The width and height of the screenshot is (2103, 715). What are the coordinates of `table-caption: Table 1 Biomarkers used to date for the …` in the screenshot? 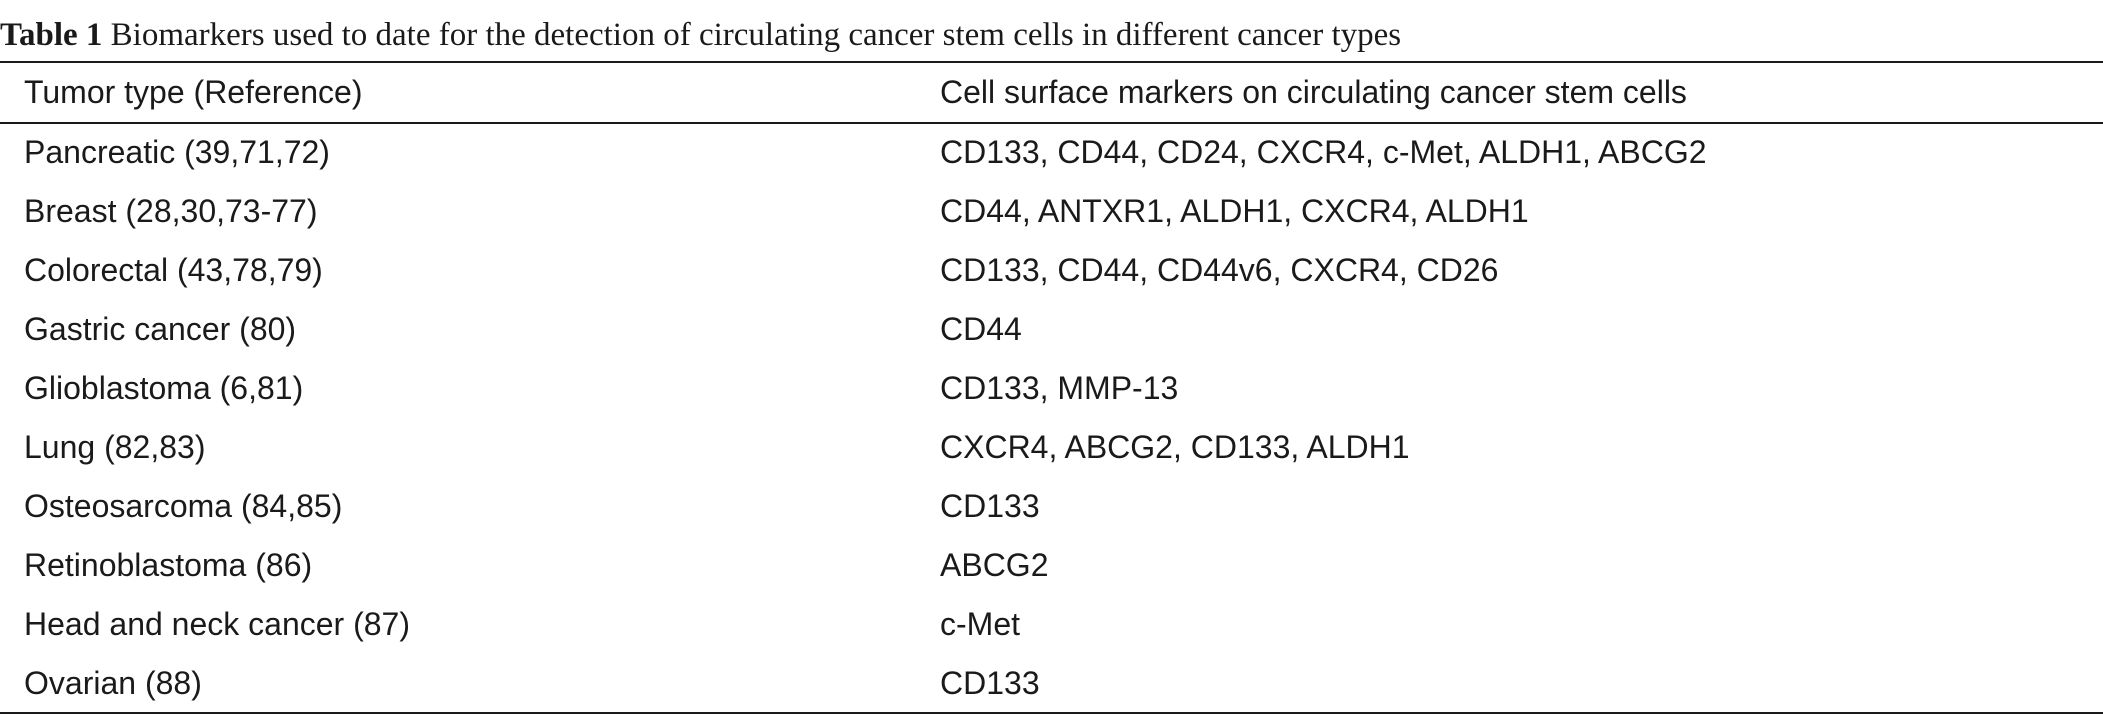 It's located at (700, 35).